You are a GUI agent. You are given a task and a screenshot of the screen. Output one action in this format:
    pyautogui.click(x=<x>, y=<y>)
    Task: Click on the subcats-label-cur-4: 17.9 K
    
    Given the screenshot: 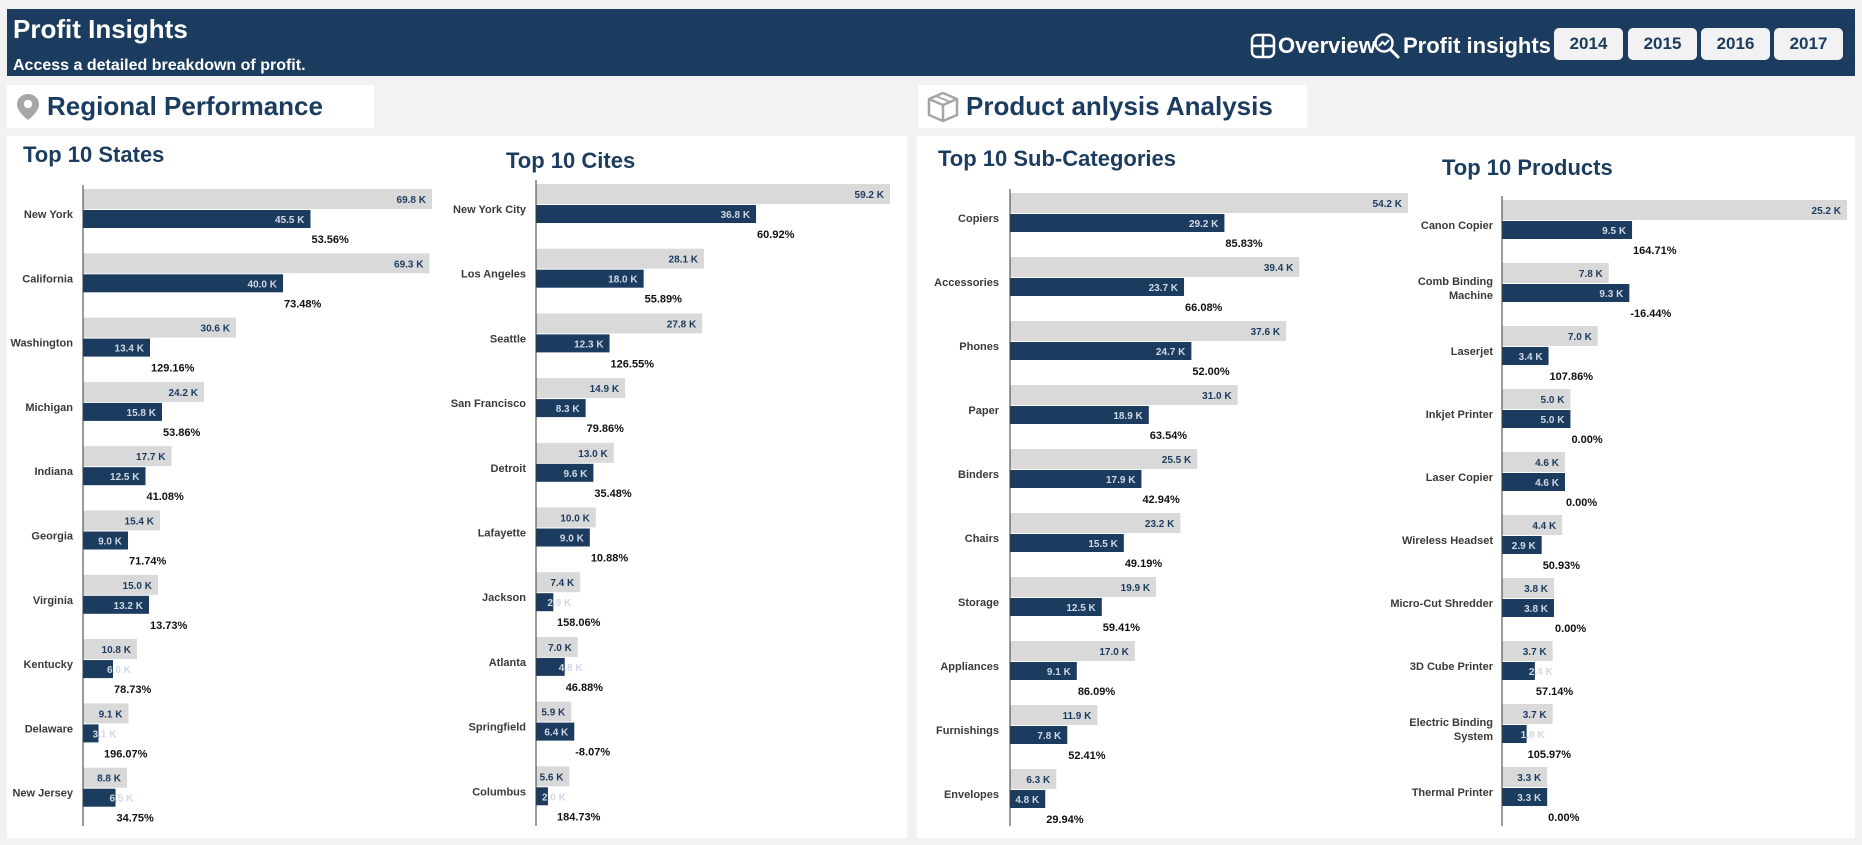 What is the action you would take?
    pyautogui.click(x=1121, y=480)
    